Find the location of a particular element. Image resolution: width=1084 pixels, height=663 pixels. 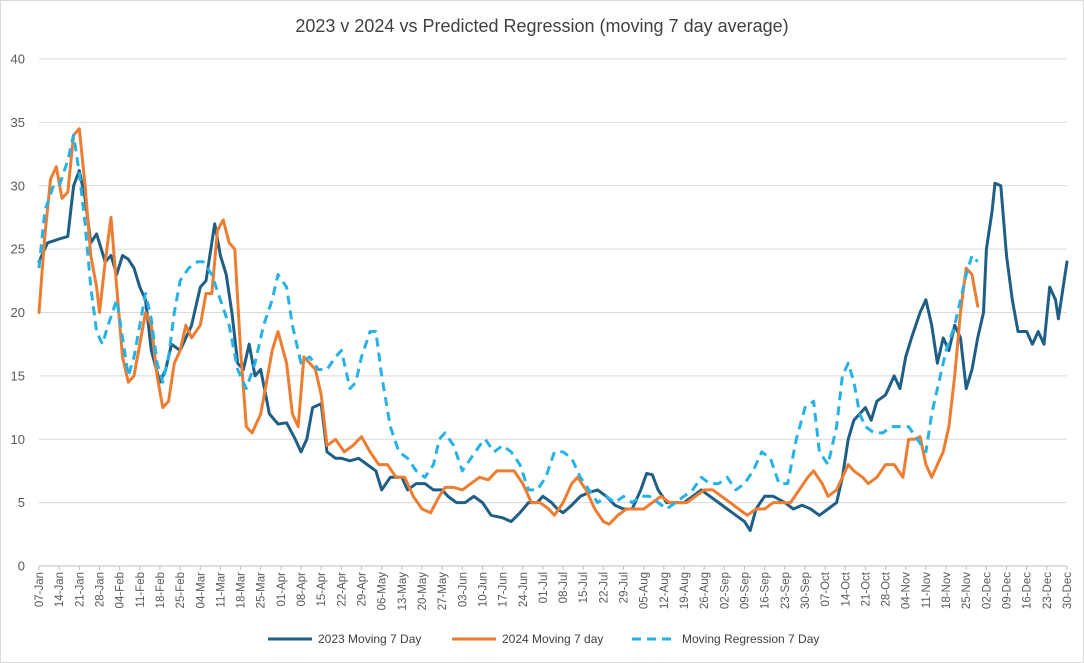

x-tick-label: 27-May is located at coordinates (443, 591).